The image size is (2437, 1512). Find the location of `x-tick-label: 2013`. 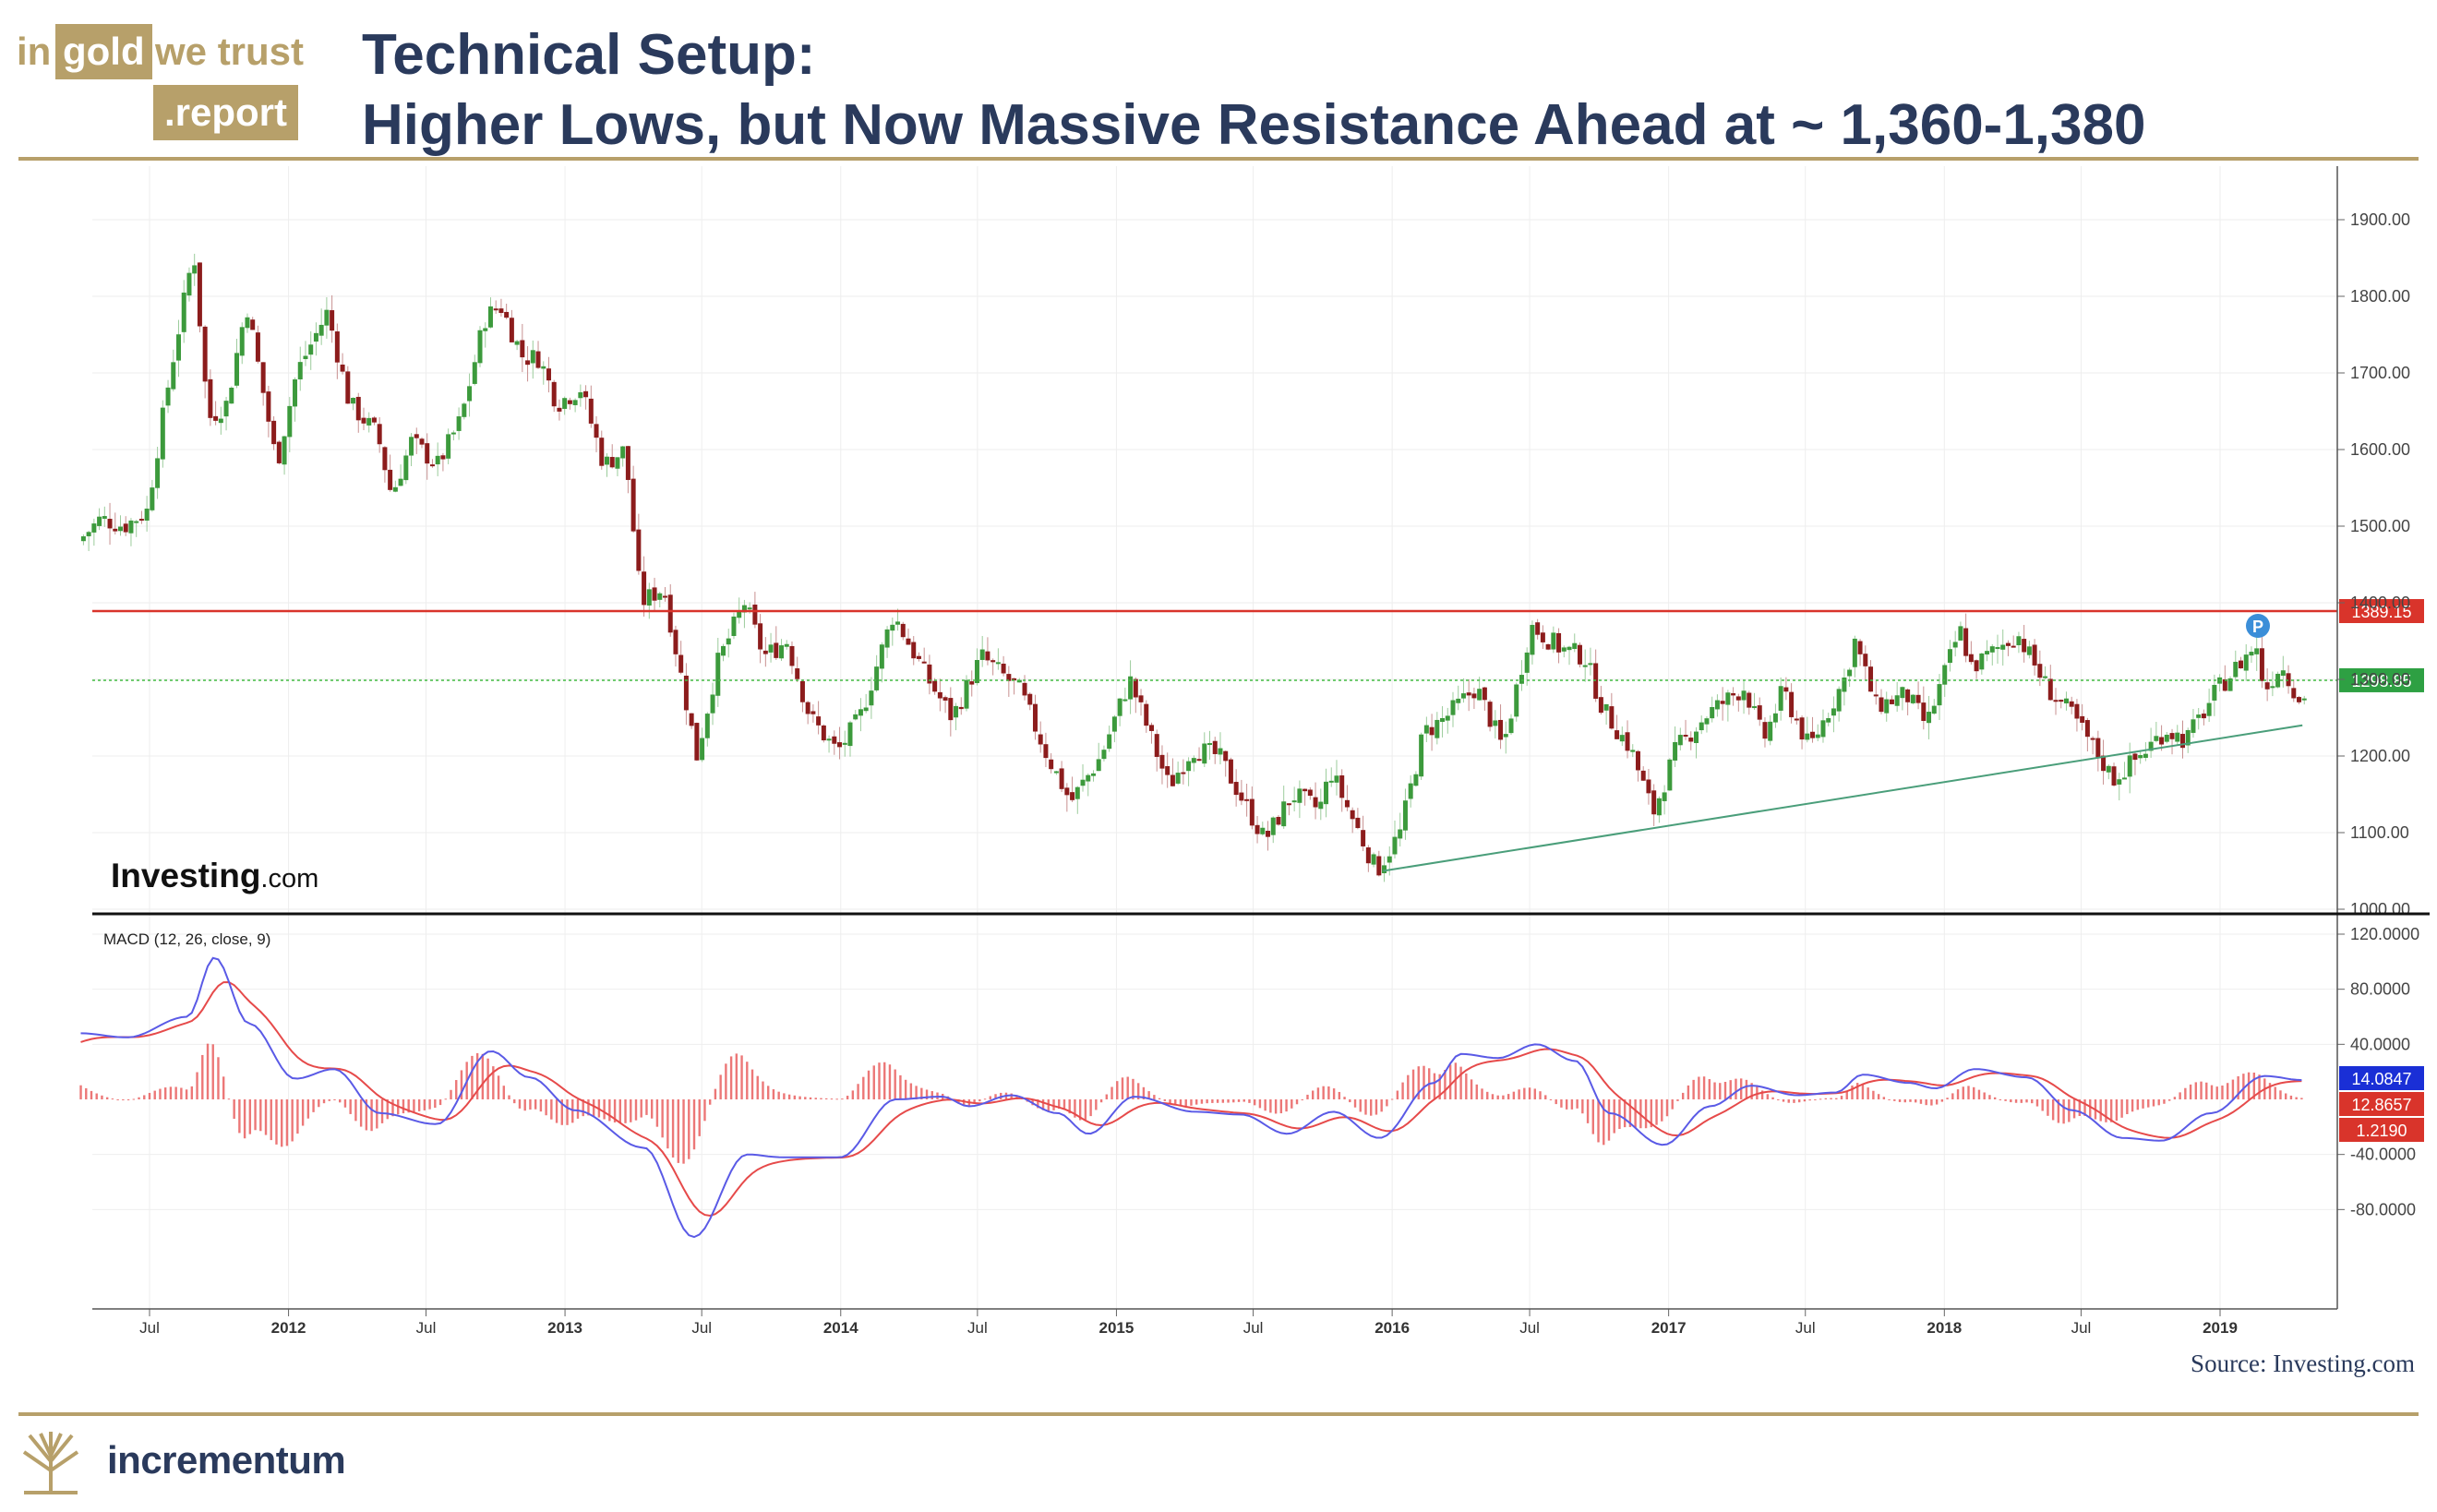

x-tick-label: 2013 is located at coordinates (564, 1328).